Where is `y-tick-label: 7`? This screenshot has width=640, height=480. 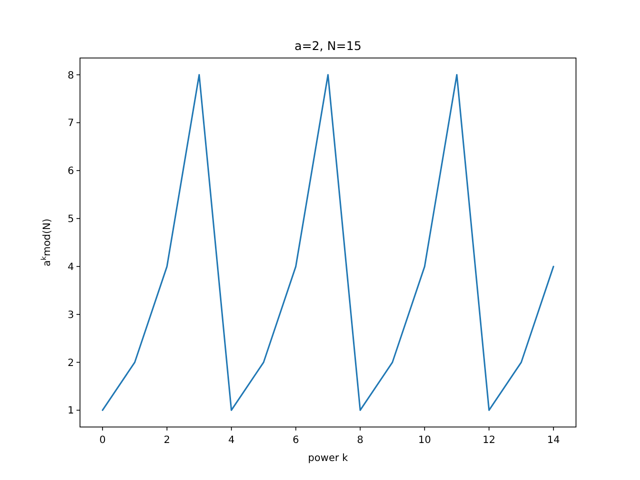
y-tick-label: 7 is located at coordinates (71, 124).